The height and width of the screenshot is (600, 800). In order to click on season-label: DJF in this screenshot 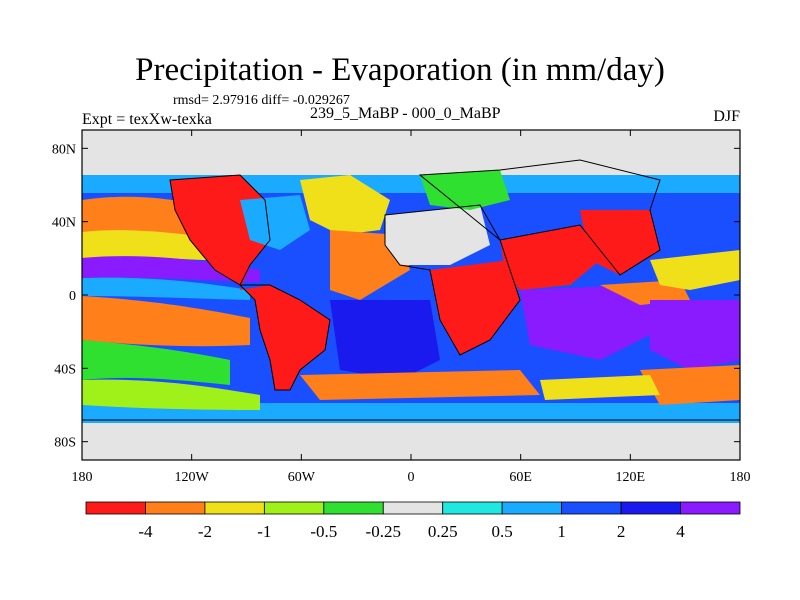, I will do `click(726, 116)`.